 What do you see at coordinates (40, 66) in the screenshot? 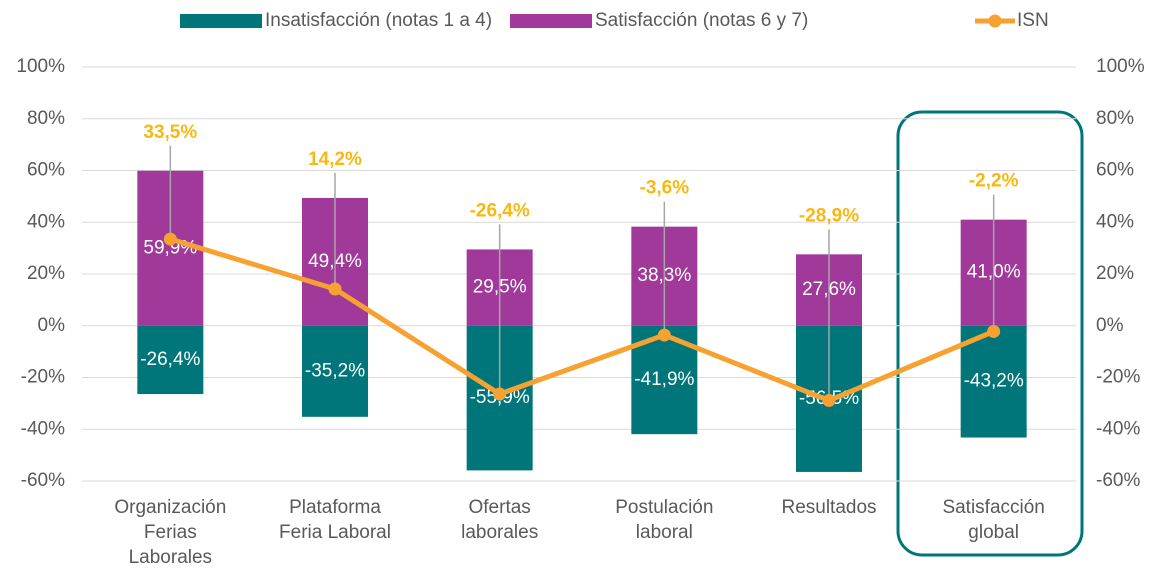
I see `y-tick-label: 100%` at bounding box center [40, 66].